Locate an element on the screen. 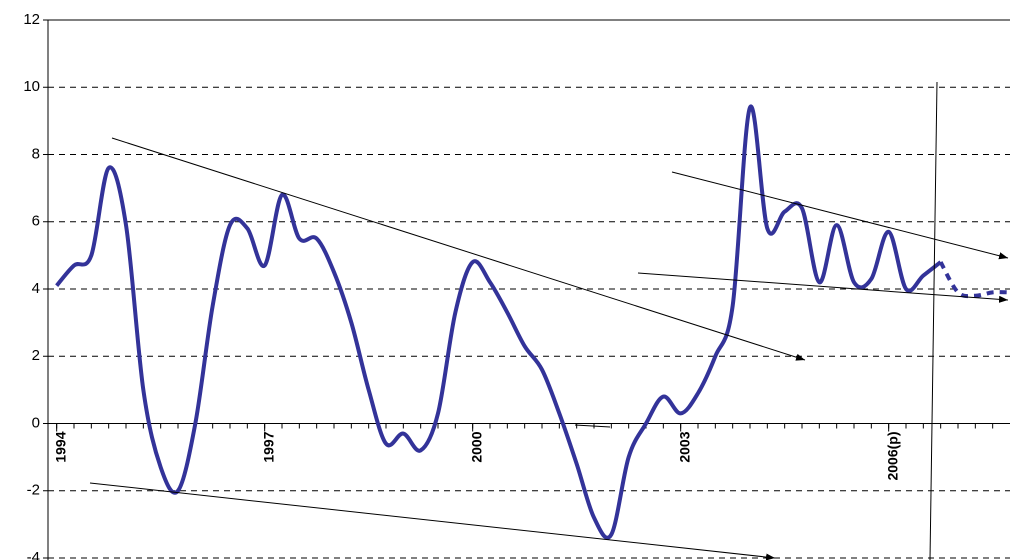  y-tick-label: 8 is located at coordinates (36, 153).